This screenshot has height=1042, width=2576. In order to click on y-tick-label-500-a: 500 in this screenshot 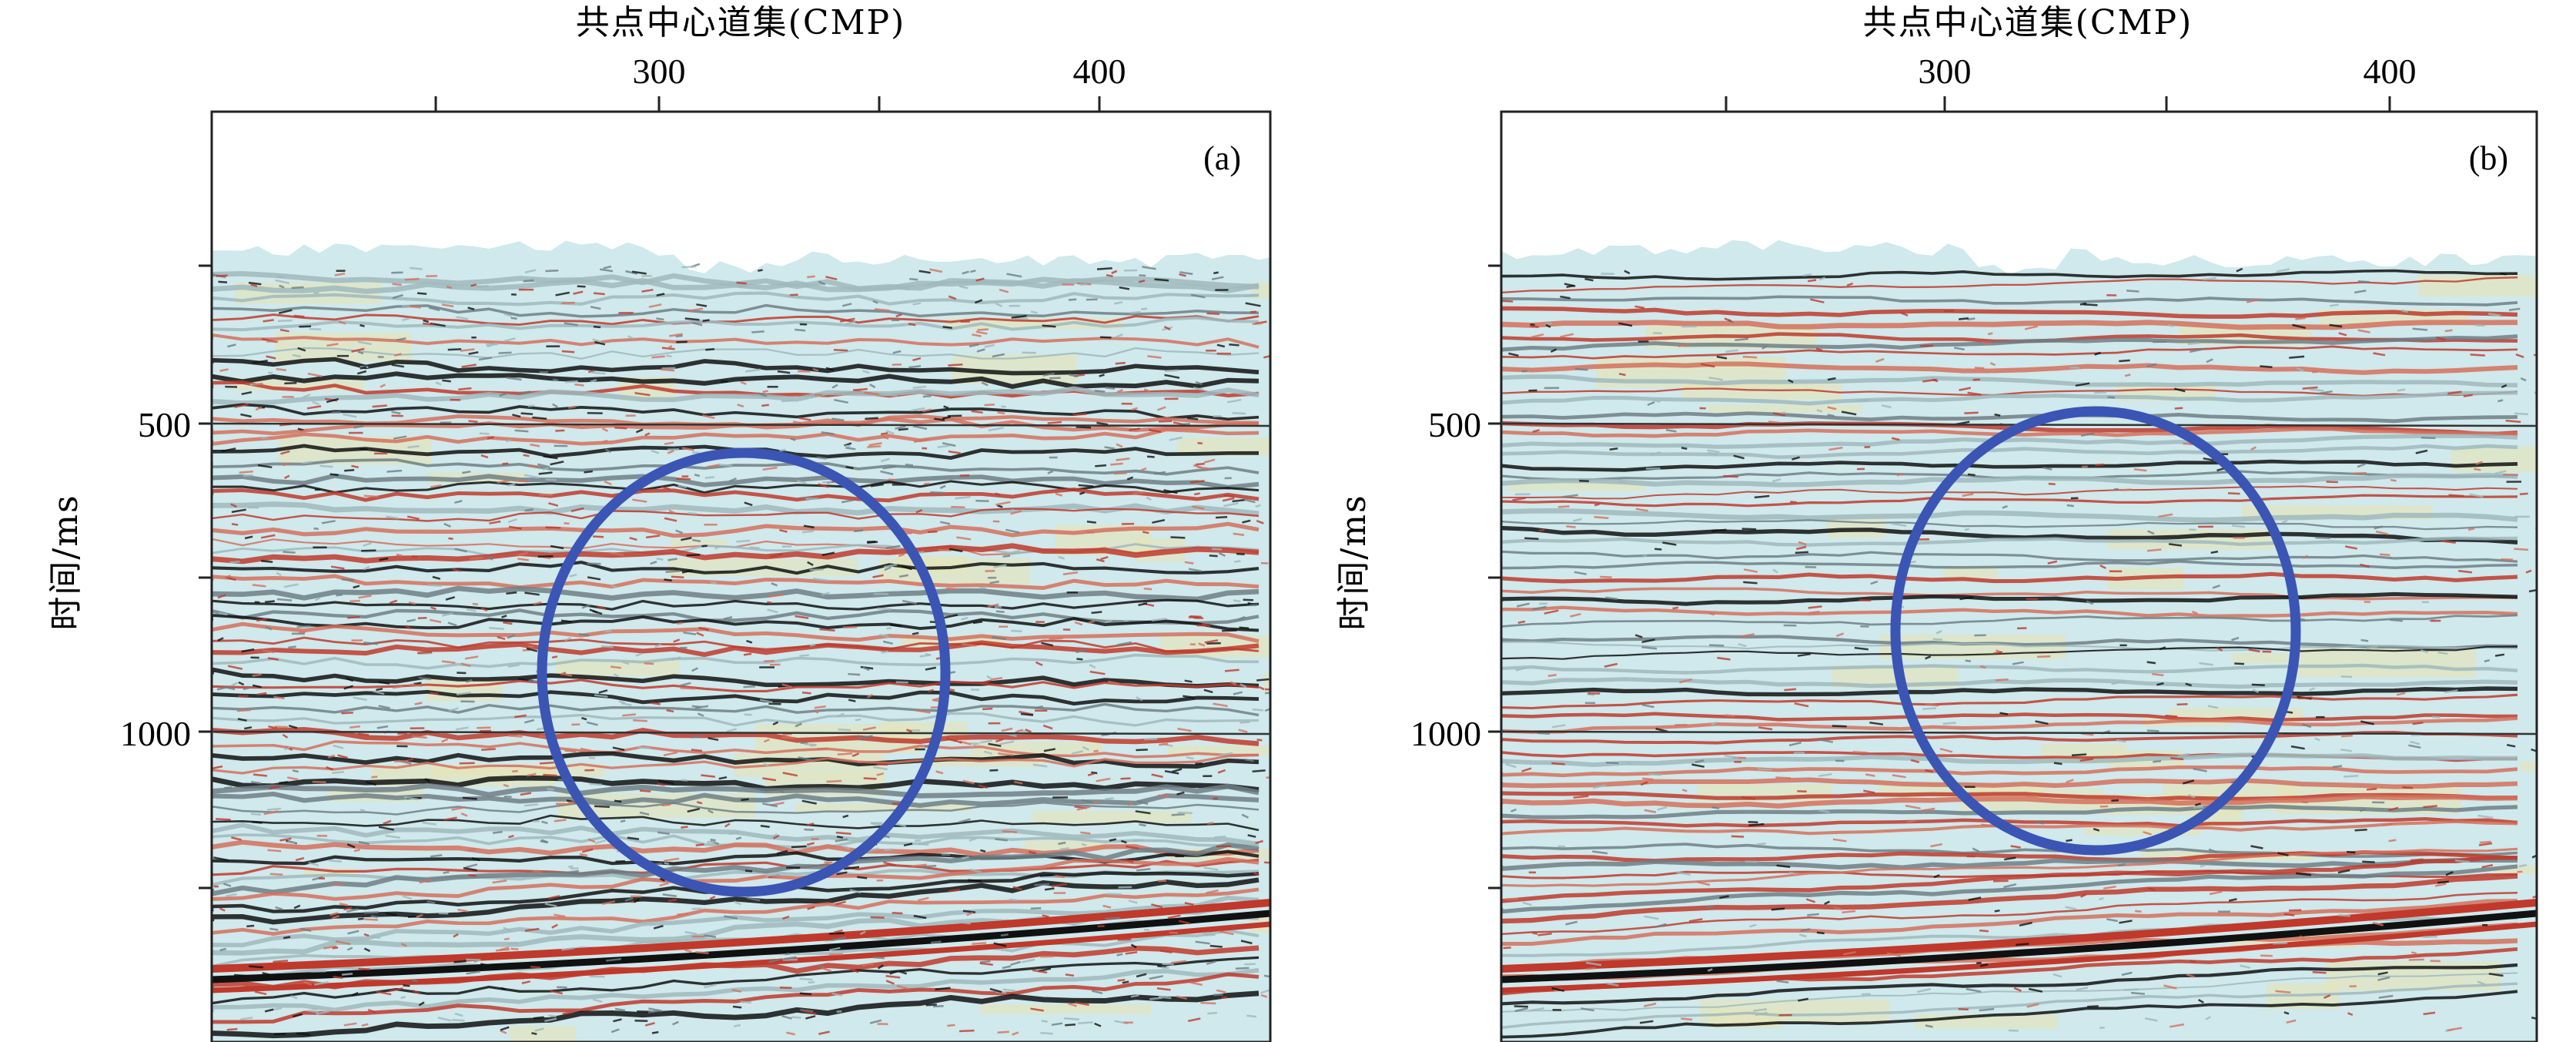, I will do `click(165, 424)`.